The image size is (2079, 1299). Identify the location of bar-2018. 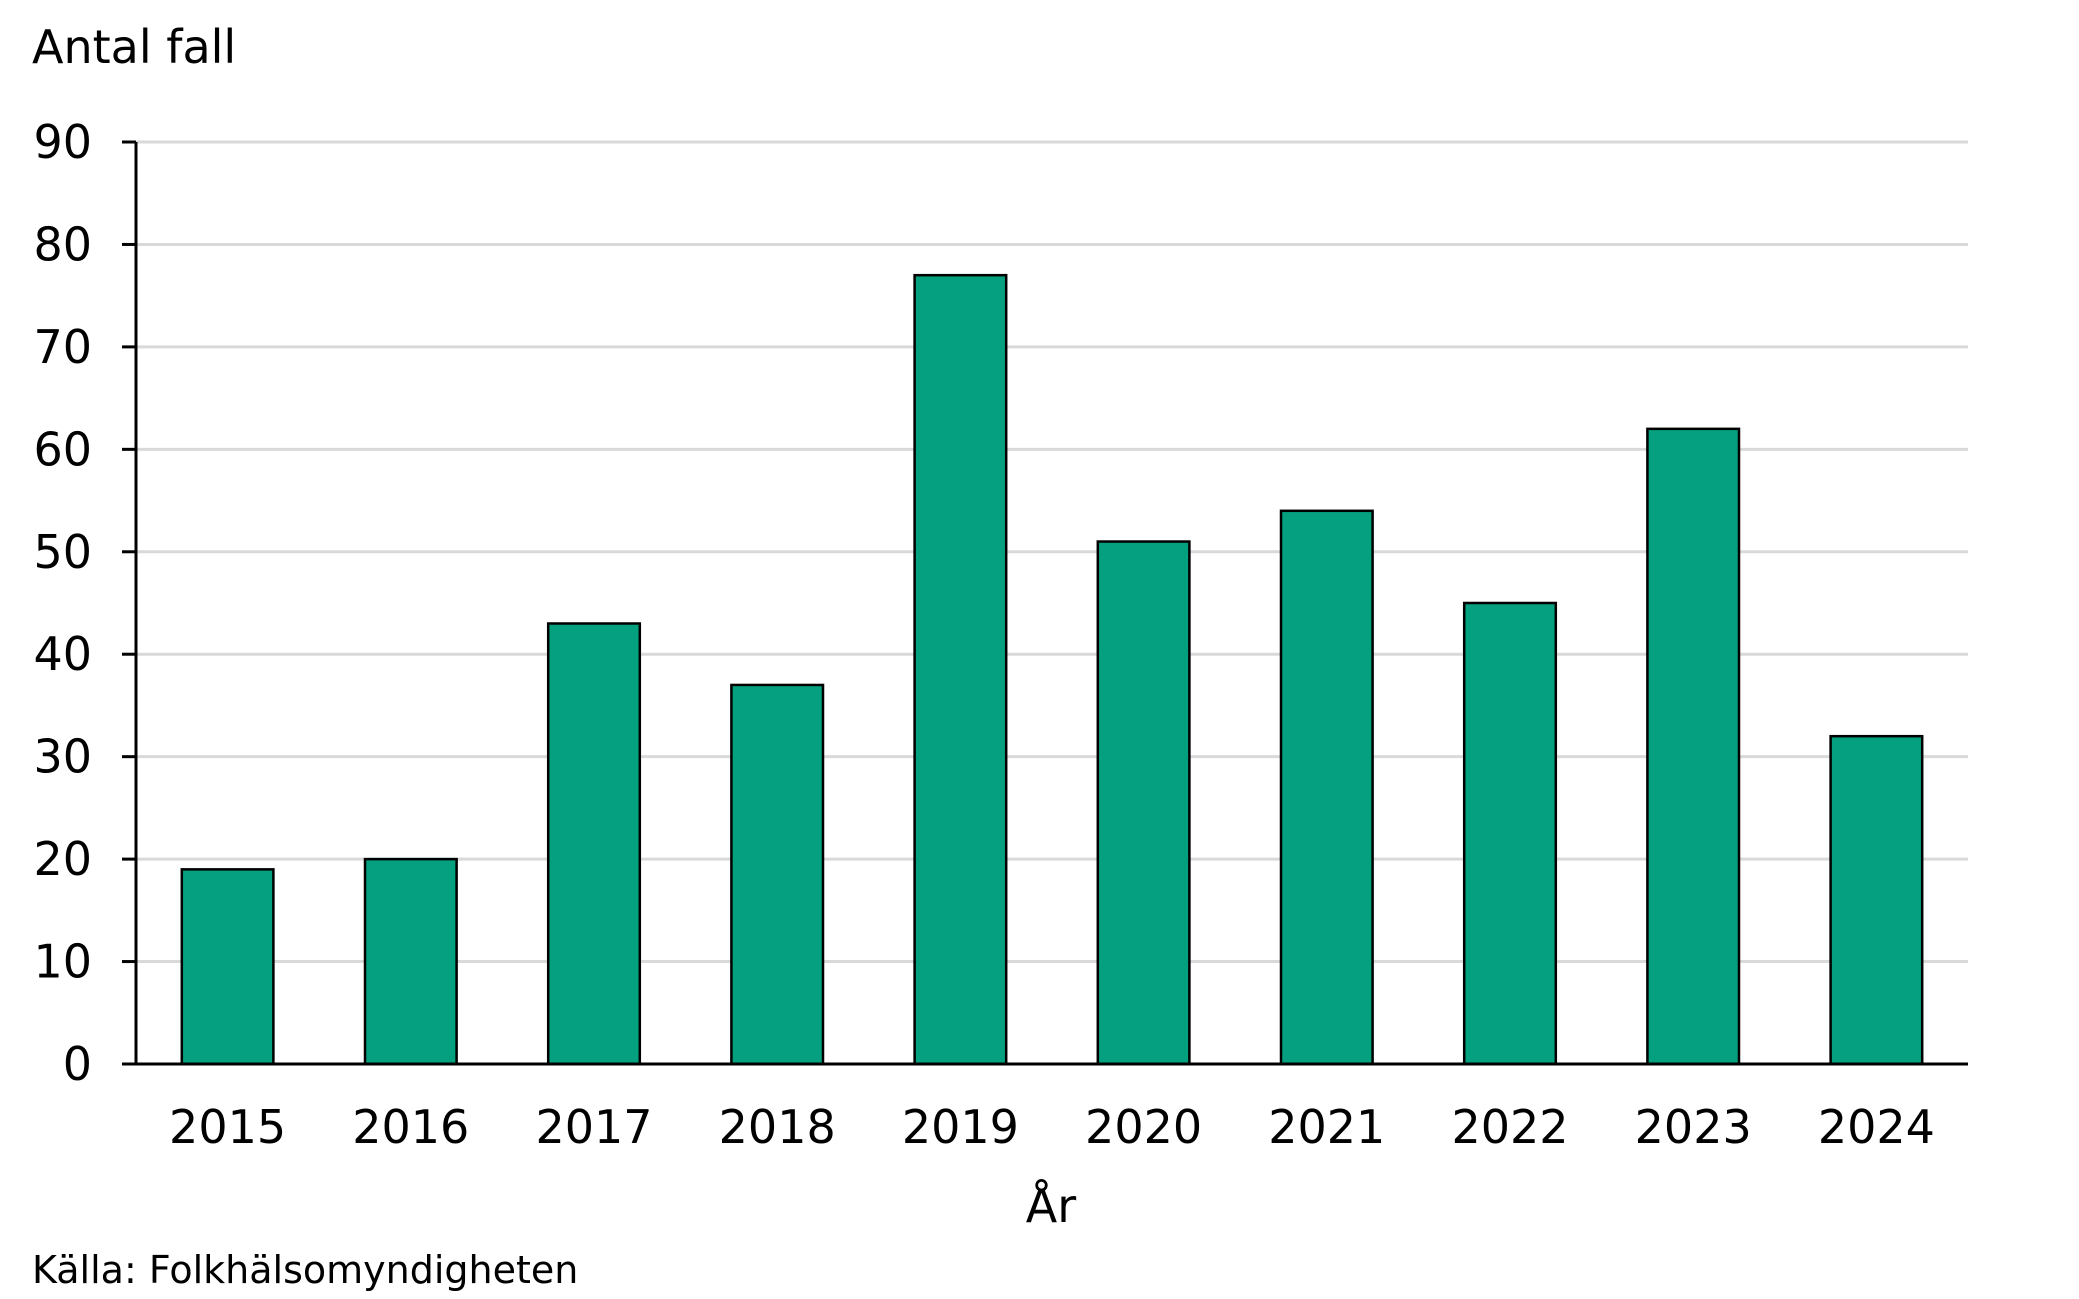
(777, 874).